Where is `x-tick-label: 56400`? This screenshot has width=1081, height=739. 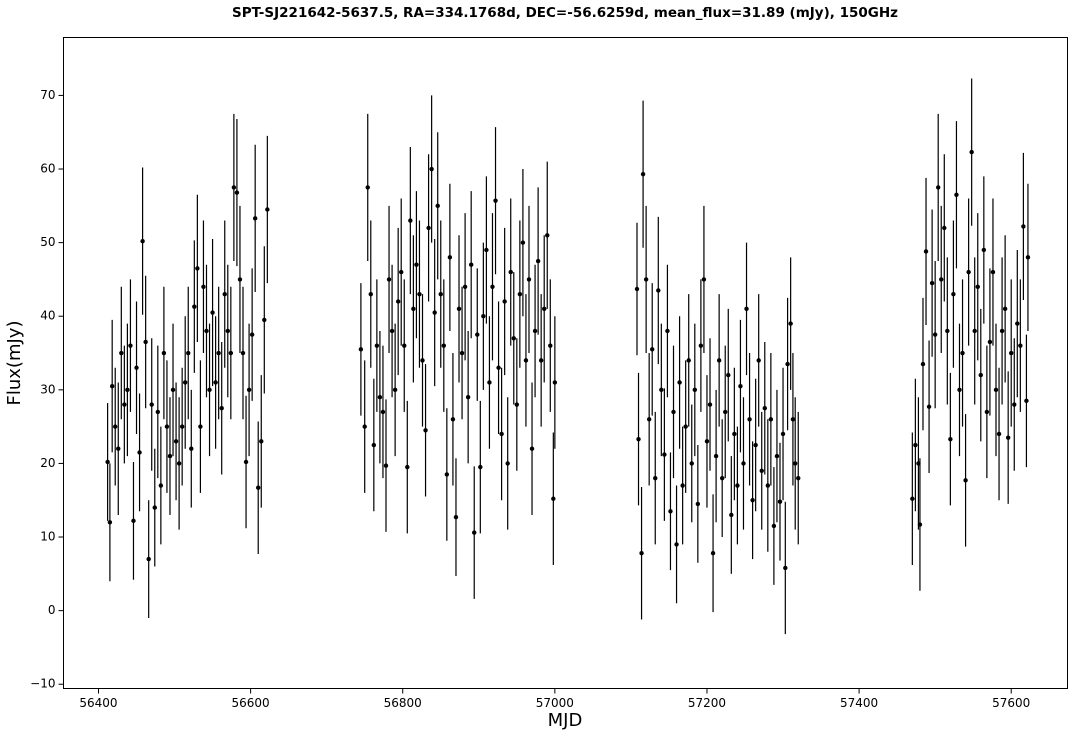 x-tick-label: 56400 is located at coordinates (98, 703).